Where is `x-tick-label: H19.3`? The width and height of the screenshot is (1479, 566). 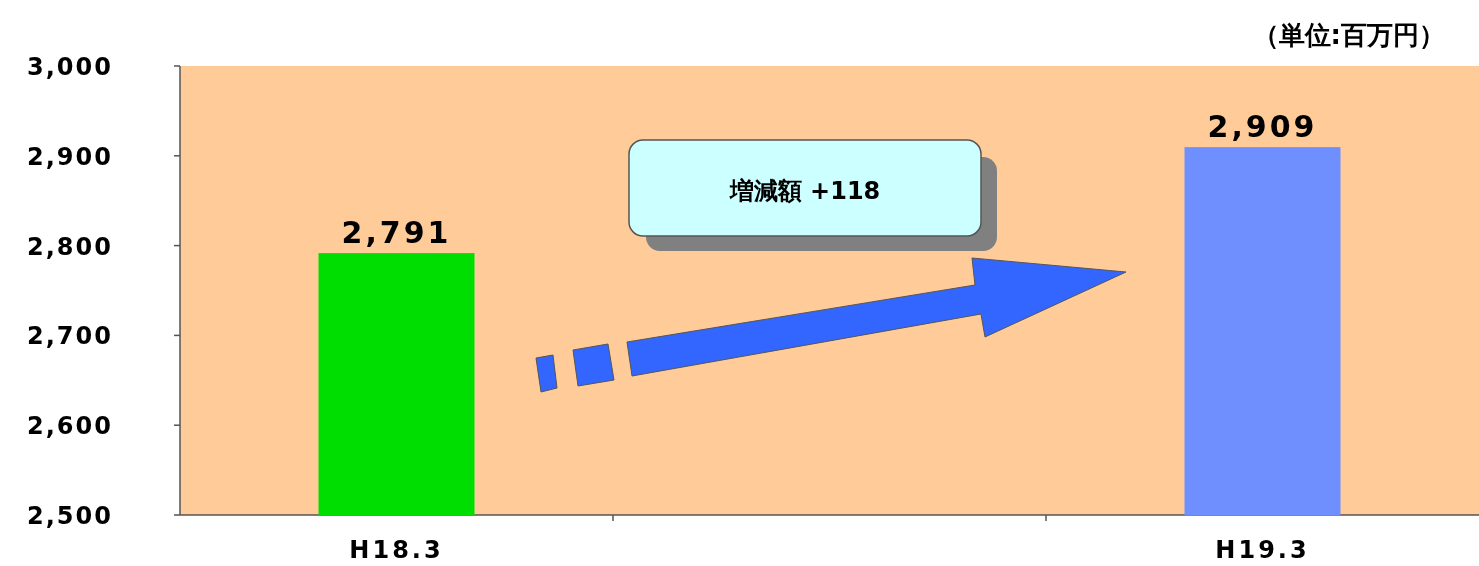 x-tick-label: H19.3 is located at coordinates (1262, 550).